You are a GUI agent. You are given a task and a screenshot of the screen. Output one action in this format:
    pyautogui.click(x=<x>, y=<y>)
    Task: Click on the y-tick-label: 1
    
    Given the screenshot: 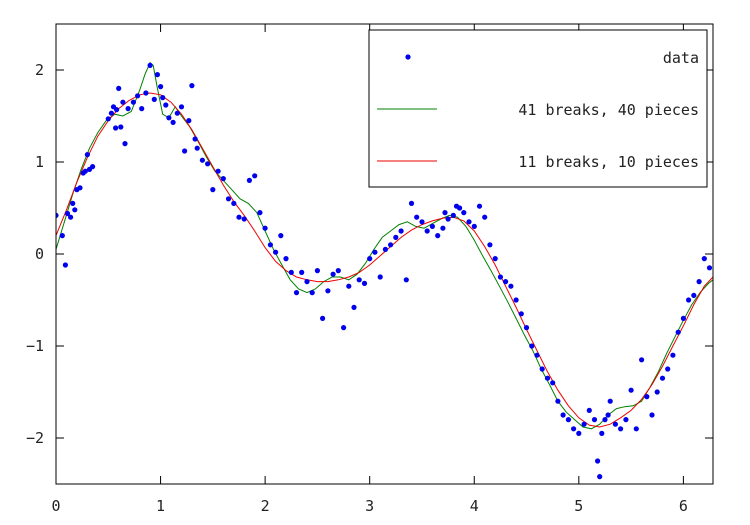 What is the action you would take?
    pyautogui.click(x=39, y=162)
    